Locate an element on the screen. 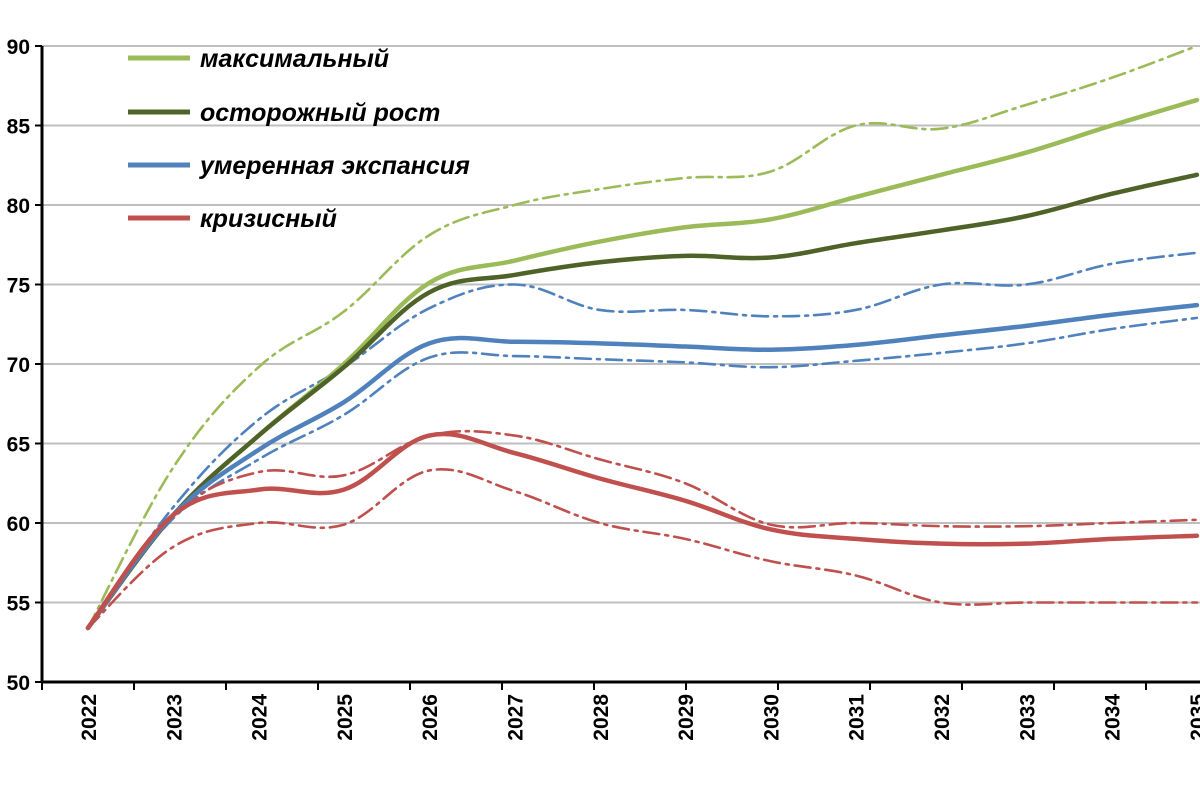 The height and width of the screenshot is (800, 1200). x-tick-label: 2033 is located at coordinates (1027, 717).